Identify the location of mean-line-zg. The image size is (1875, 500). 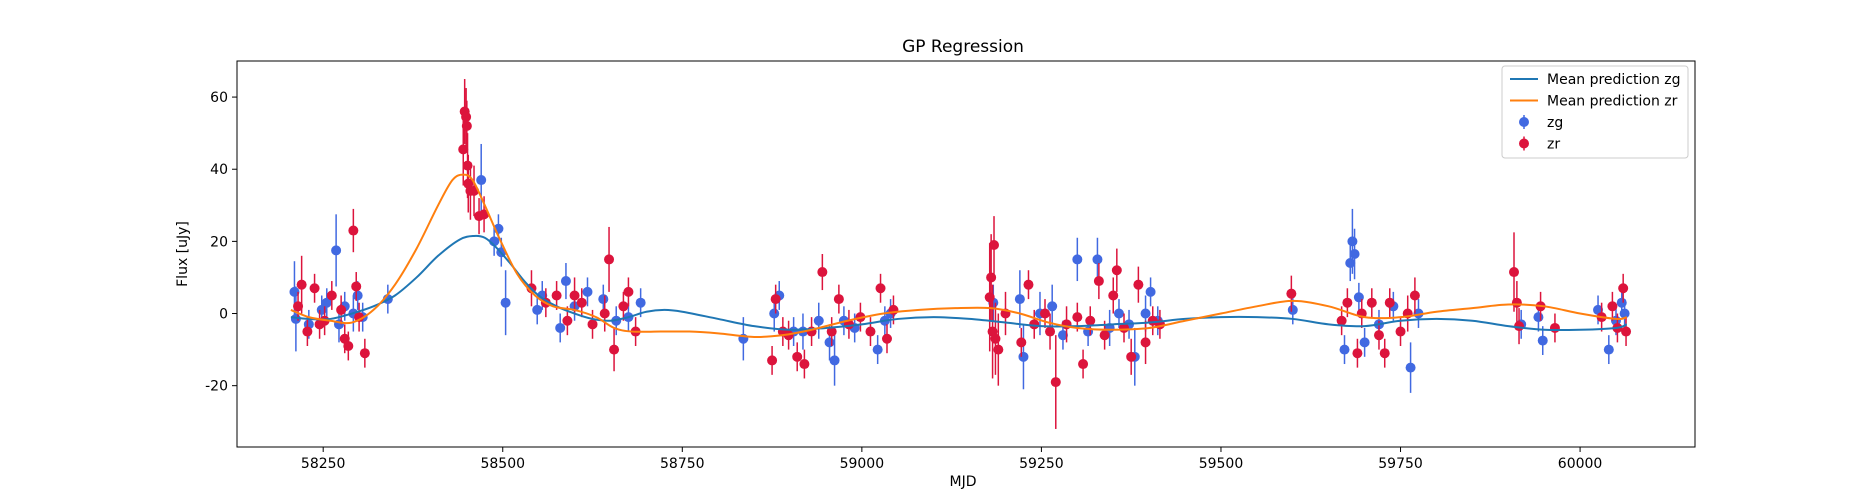
(959, 283).